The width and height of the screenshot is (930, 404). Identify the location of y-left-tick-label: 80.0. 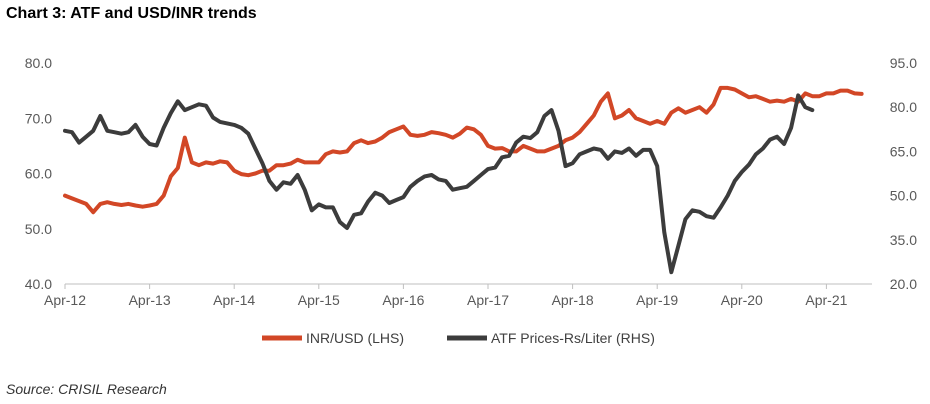
(38, 63).